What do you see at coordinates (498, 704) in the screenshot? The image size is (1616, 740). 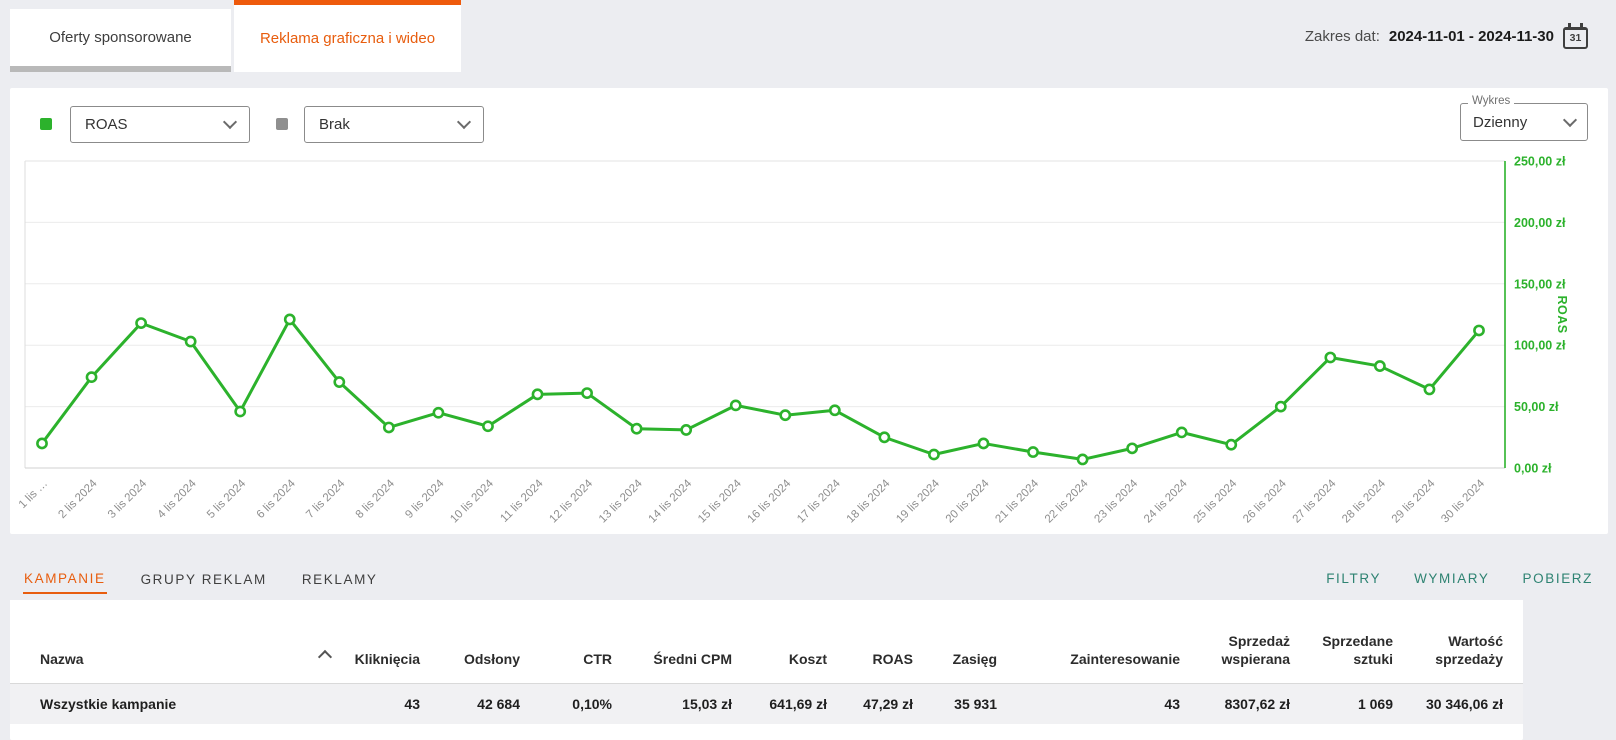 I see `row-cell-odsłony: 42 684` at bounding box center [498, 704].